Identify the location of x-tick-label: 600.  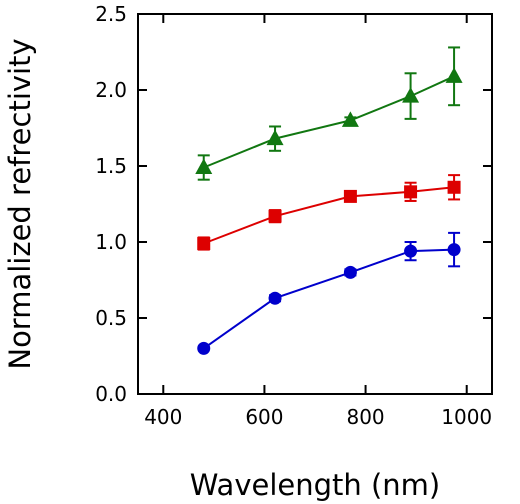
(264, 417).